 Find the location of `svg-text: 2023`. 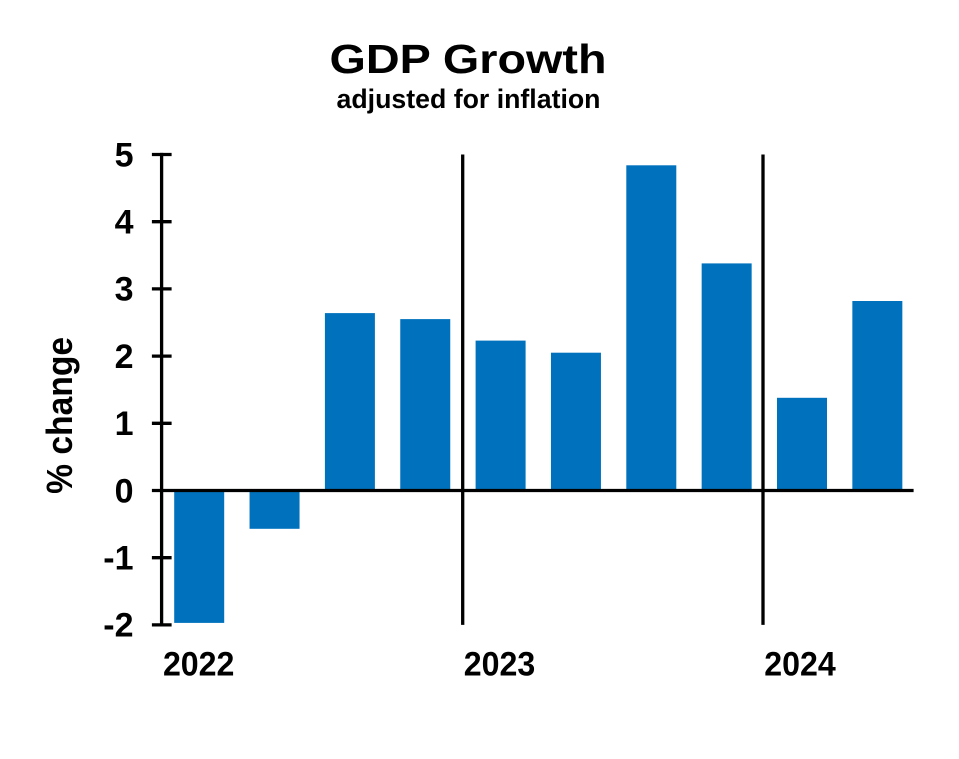

svg-text: 2023 is located at coordinates (500, 665).